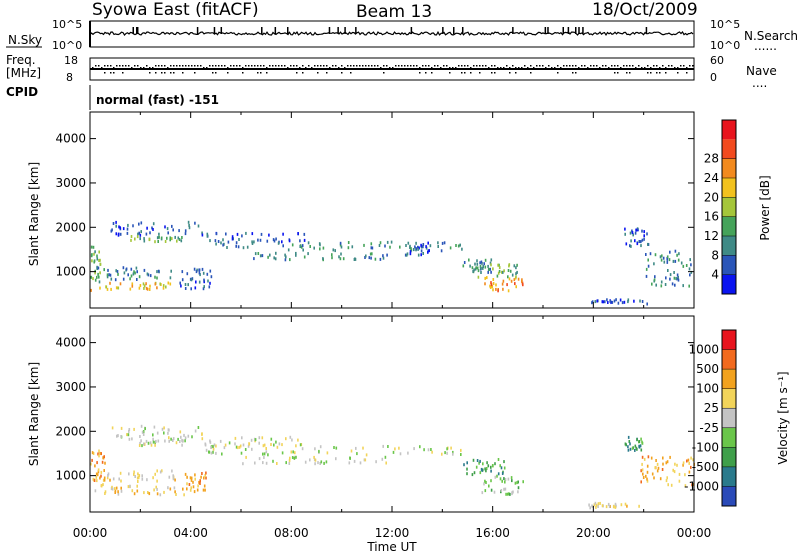 Image resolution: width=800 pixels, height=554 pixels. What do you see at coordinates (21, 60) in the screenshot?
I see `freq-label: Freq.` at bounding box center [21, 60].